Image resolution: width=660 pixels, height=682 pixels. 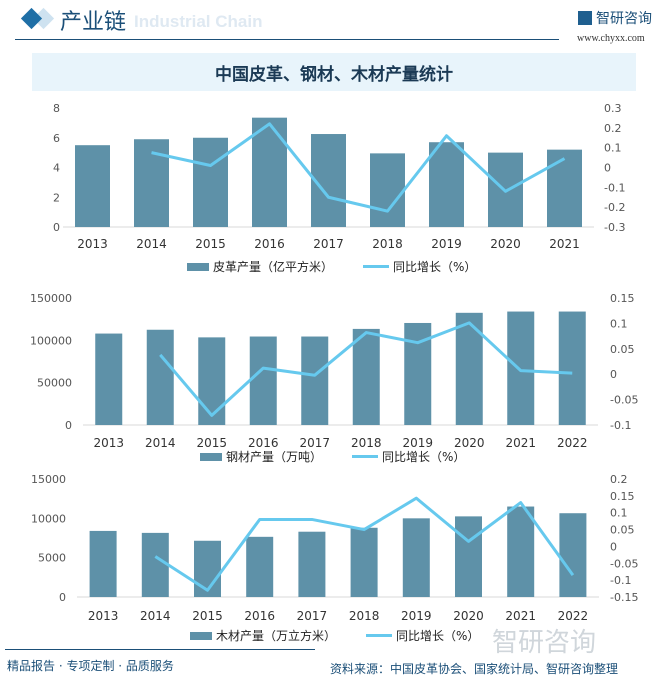 I want to click on footer-slogan: 精品报告 · 专项定制 · 品质服务, so click(x=90, y=666).